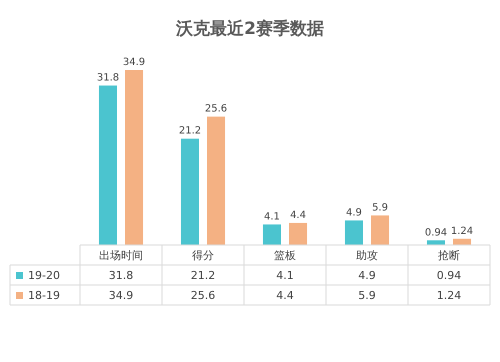 This screenshot has height=362, width=500. What do you see at coordinates (121, 275) in the screenshot?
I see `data-label: 31.8` at bounding box center [121, 275].